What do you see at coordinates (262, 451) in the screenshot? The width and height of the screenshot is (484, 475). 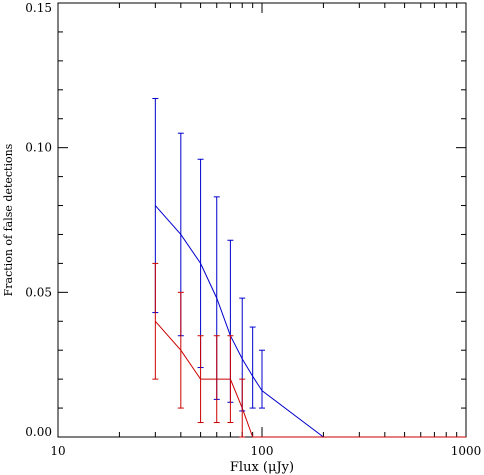 I see `x-tick-label: 100` at bounding box center [262, 451].